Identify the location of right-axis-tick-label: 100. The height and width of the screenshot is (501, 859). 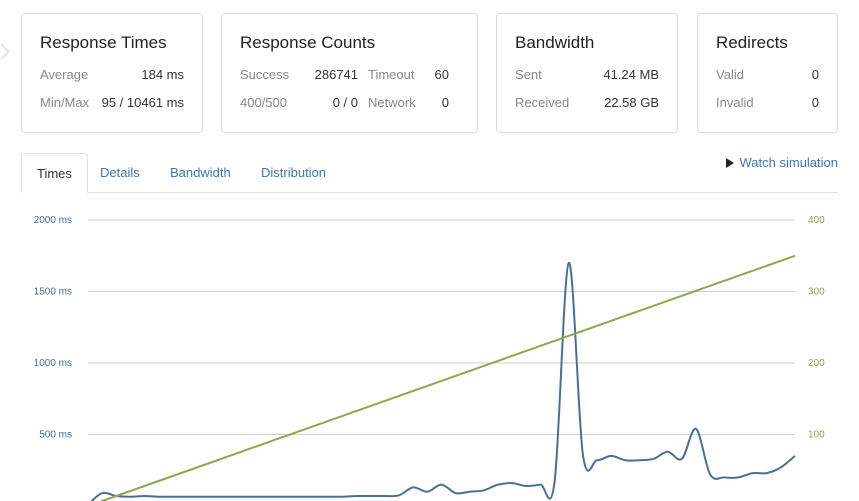
(816, 435).